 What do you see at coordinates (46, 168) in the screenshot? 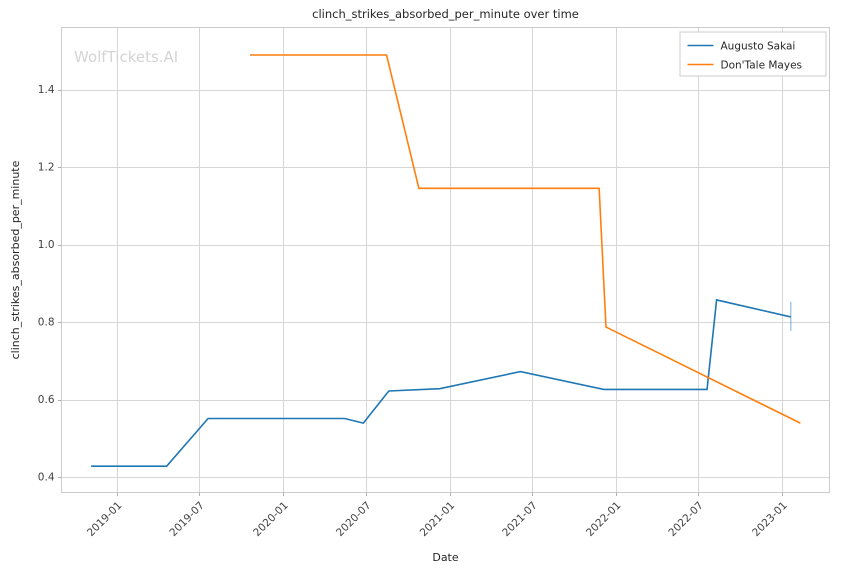
I see `y-tick-label: 1.2` at bounding box center [46, 168].